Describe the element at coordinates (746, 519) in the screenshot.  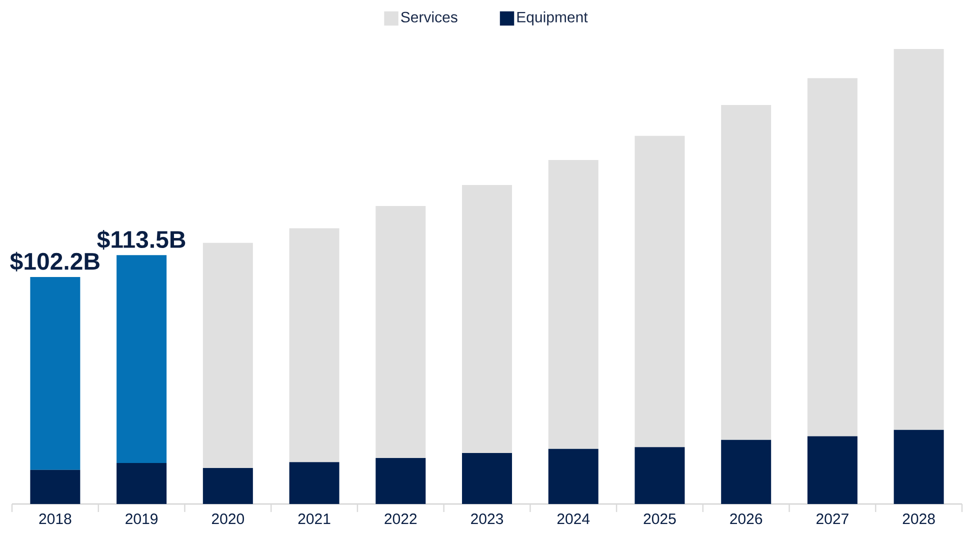
I see `x-tick-label: 2026` at that location.